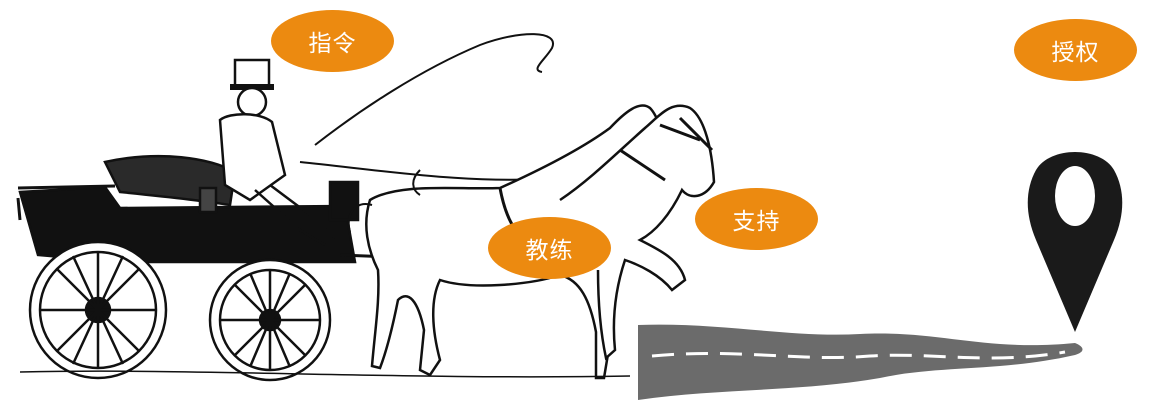 The image size is (1172, 409). What do you see at coordinates (332, 44) in the screenshot?
I see `label-instruct-text: 指令` at bounding box center [332, 44].